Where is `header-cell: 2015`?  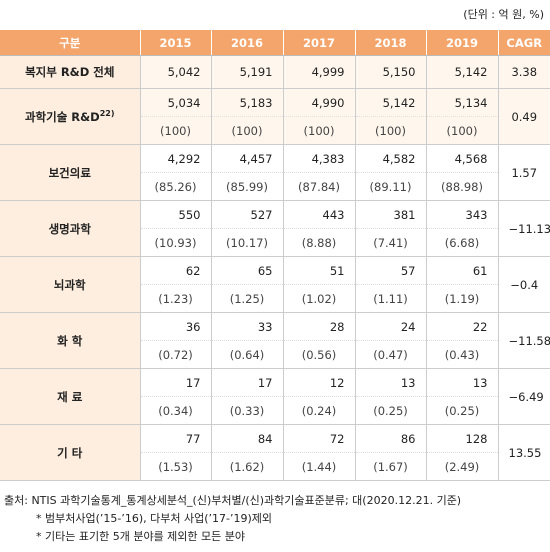
header-cell: 2015 is located at coordinates (175, 43).